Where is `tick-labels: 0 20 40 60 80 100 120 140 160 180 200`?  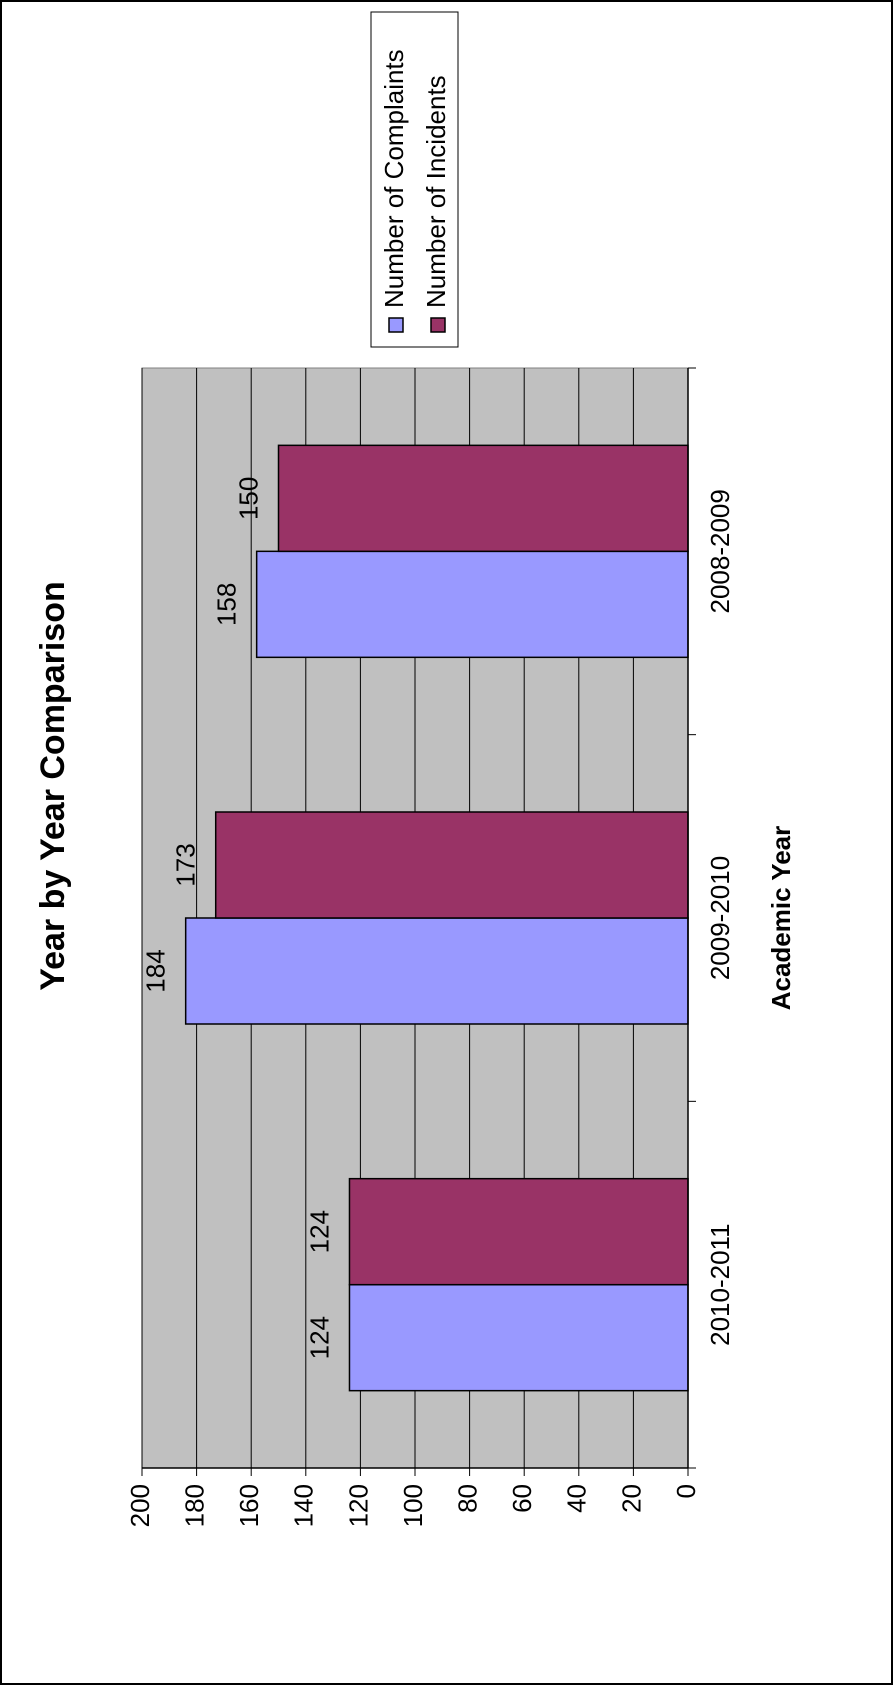 tick-labels: 0 20 40 60 80 100 120 140 160 180 200 is located at coordinates (413, 1505).